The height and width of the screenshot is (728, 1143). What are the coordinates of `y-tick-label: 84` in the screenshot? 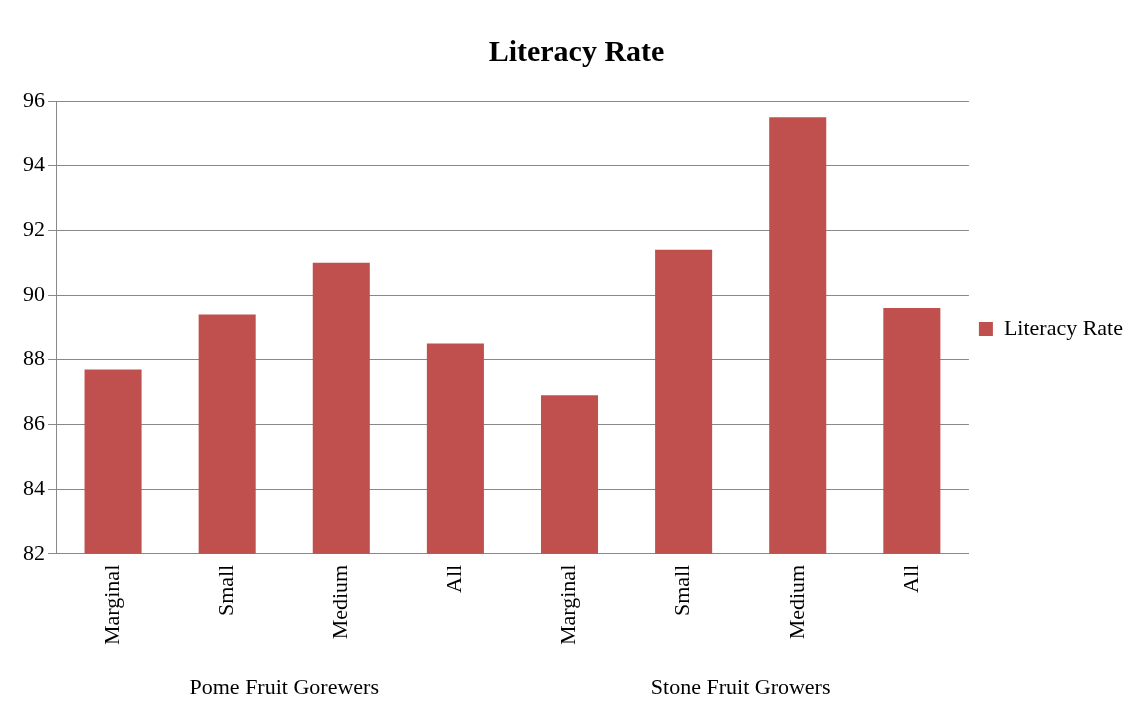 It's located at (34, 487).